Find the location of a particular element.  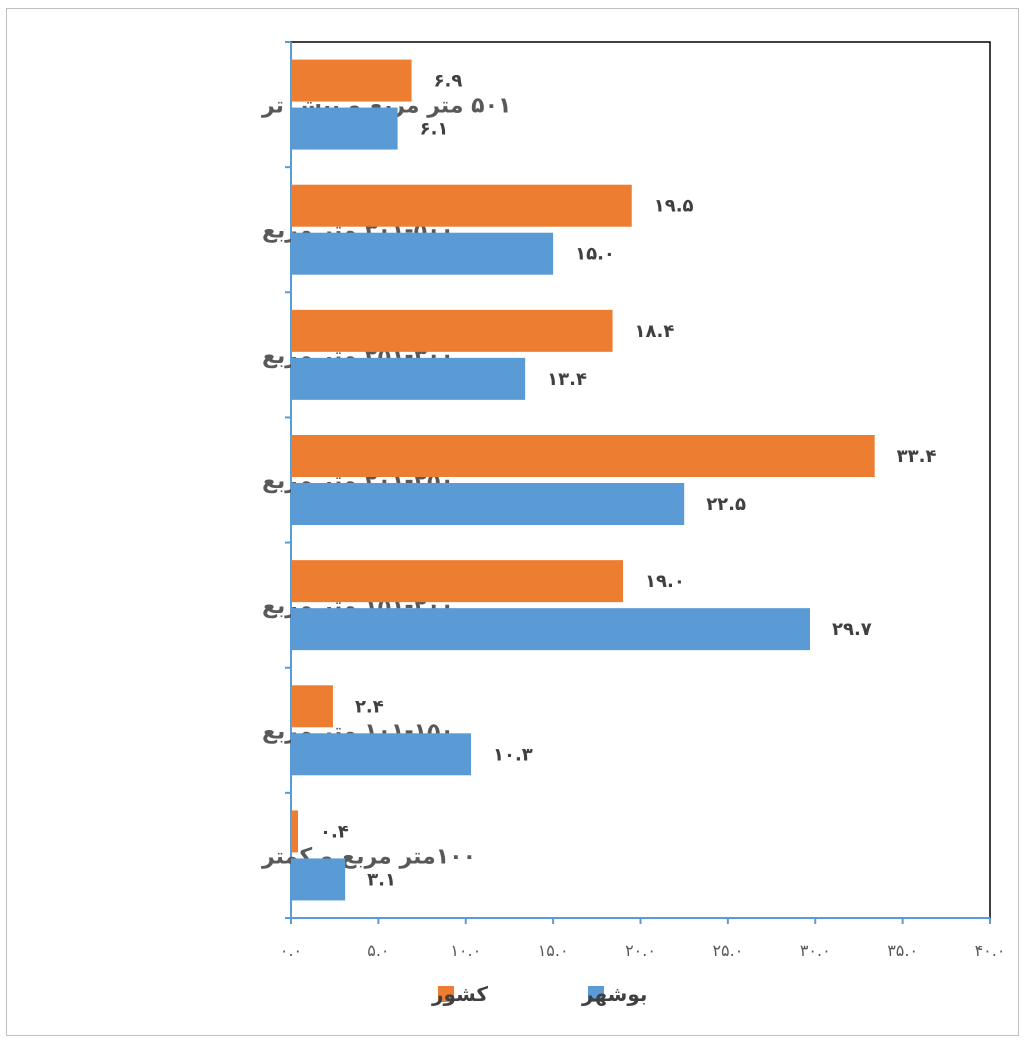

x-tick-label: ۲۵.۰ is located at coordinates (727, 950).